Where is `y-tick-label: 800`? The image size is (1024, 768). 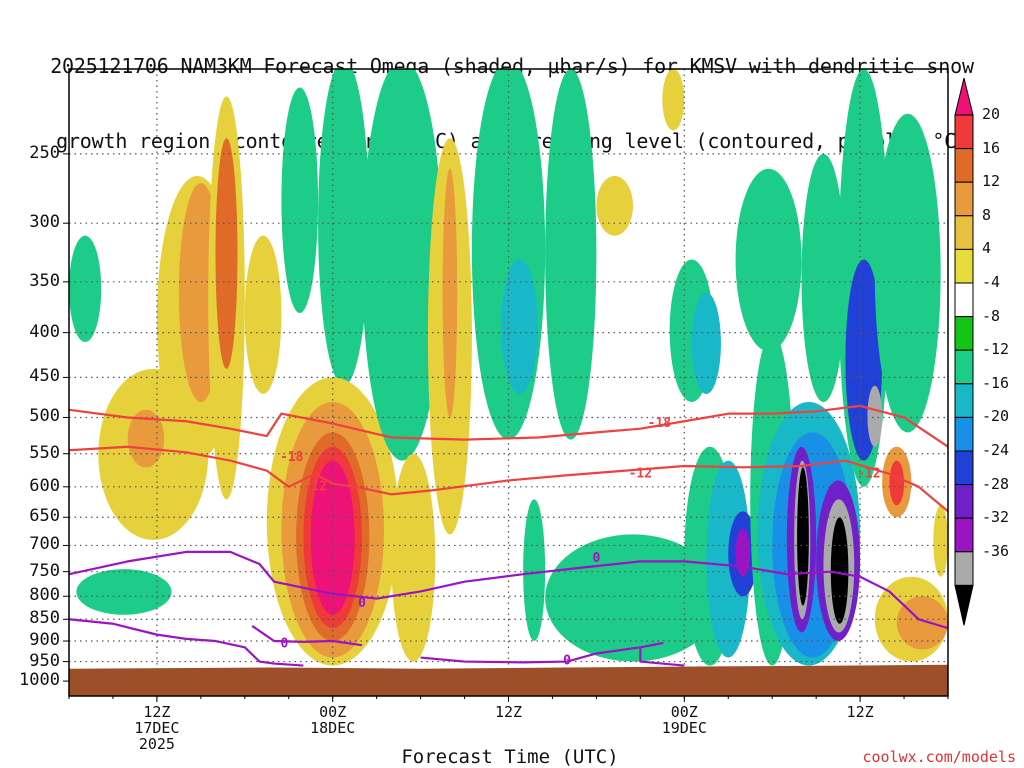
y-tick-label: 800 is located at coordinates (44, 595).